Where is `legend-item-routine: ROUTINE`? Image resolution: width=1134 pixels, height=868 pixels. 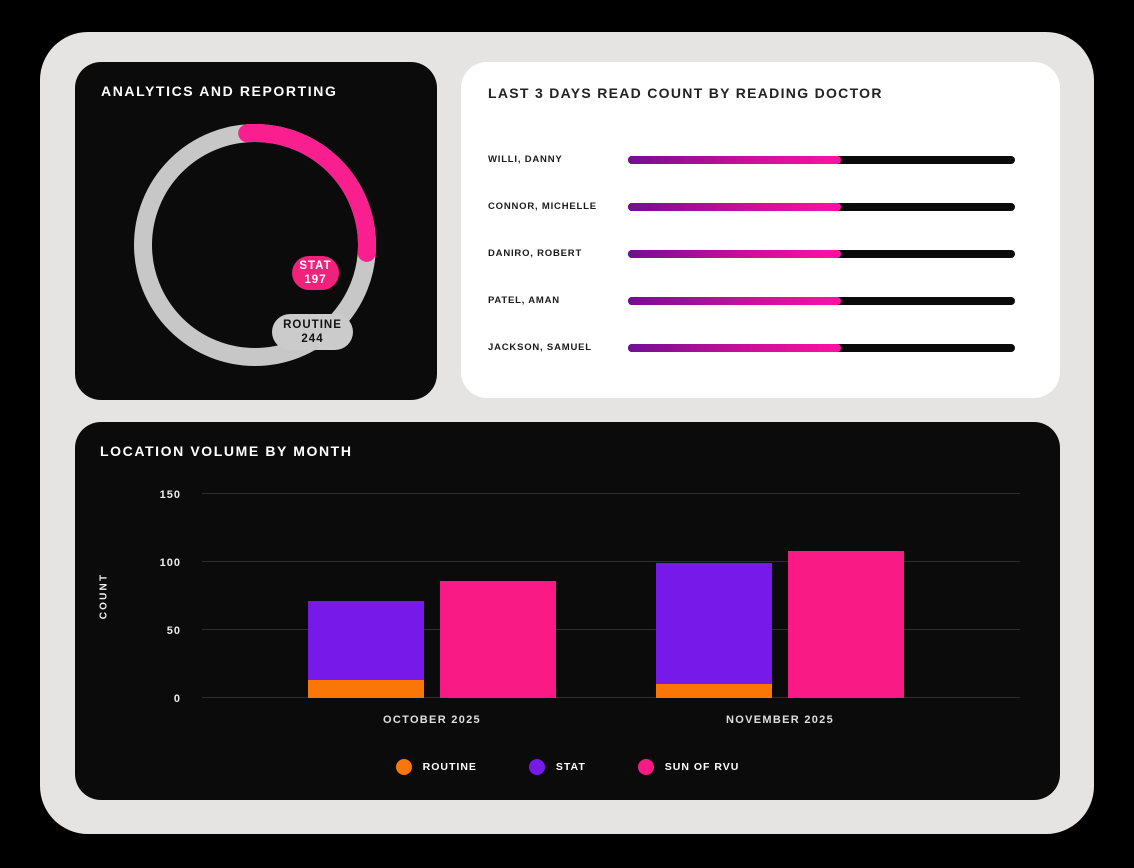 legend-item-routine: ROUTINE is located at coordinates (436, 767).